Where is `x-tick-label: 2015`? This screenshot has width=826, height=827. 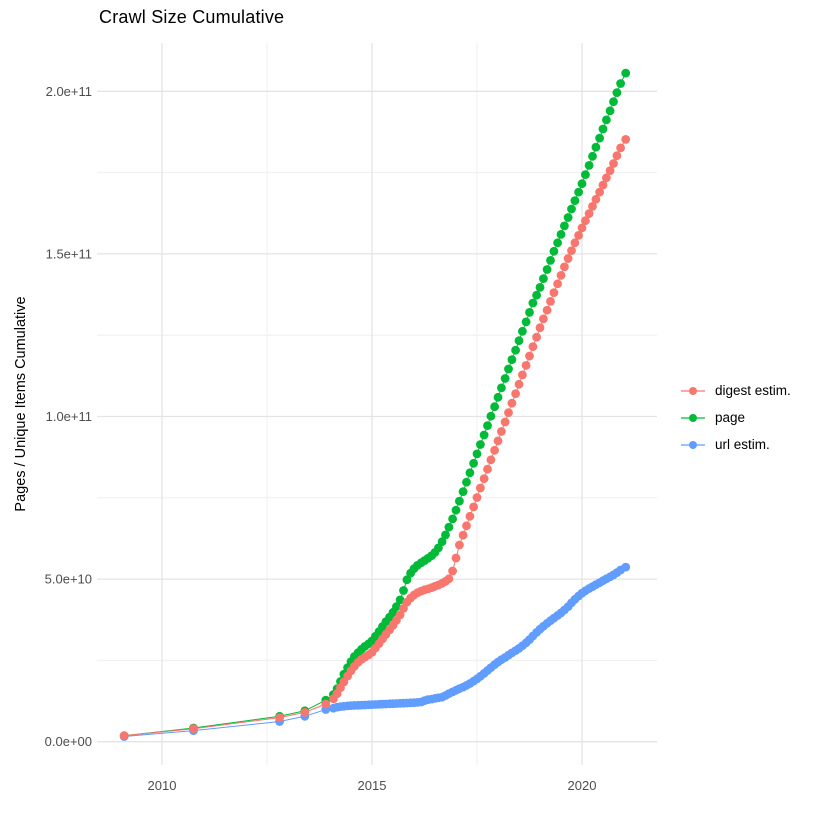 x-tick-label: 2015 is located at coordinates (372, 785).